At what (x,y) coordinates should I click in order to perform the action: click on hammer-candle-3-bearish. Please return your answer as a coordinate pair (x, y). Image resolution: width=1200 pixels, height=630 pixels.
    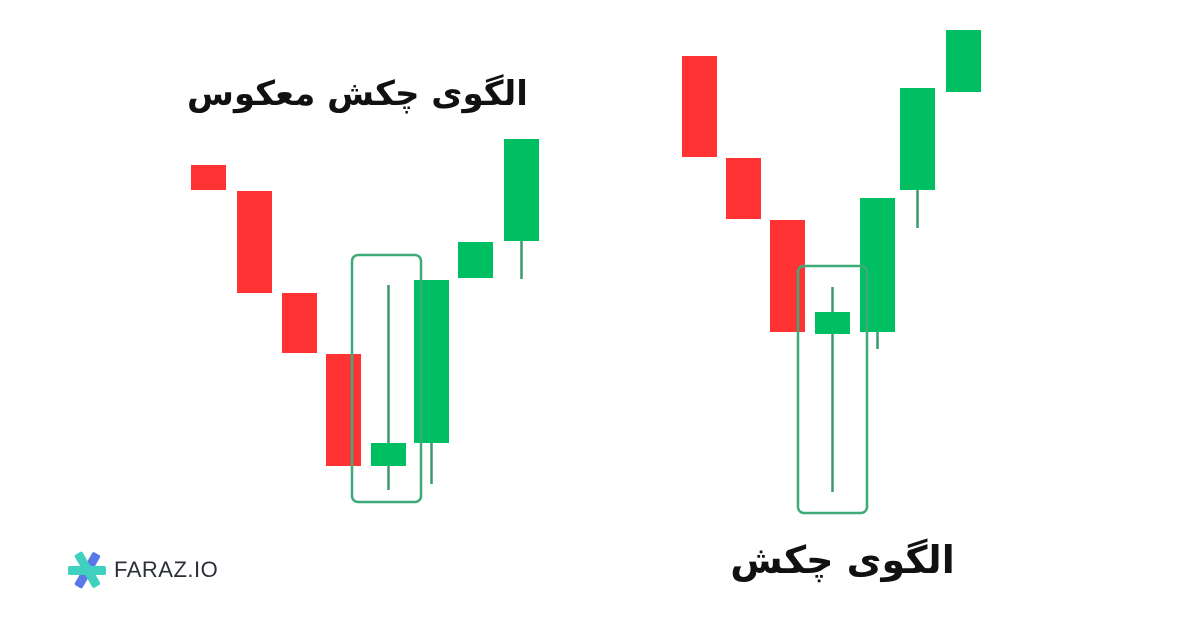
    Looking at the image, I should click on (787, 276).